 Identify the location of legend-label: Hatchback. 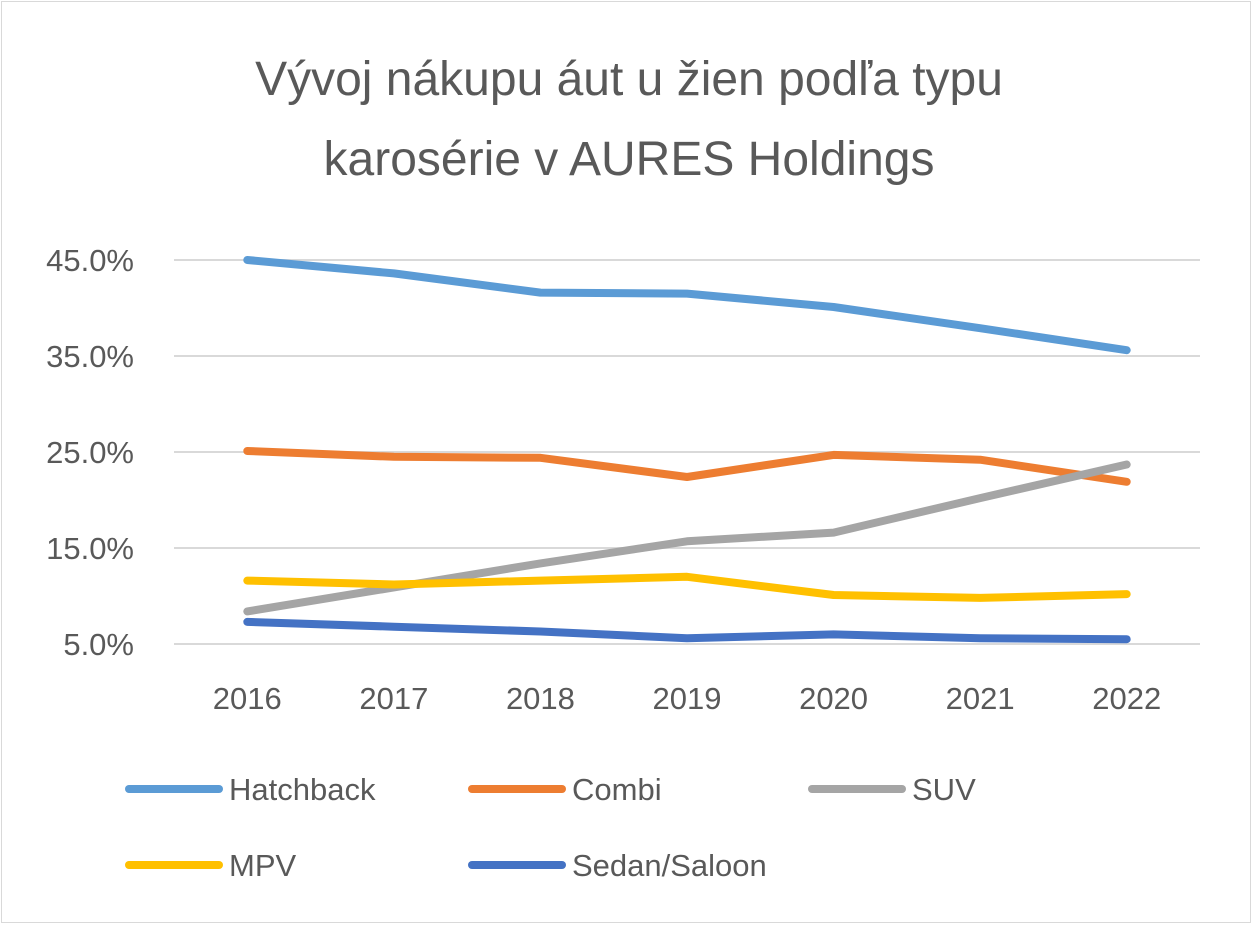
(302, 789).